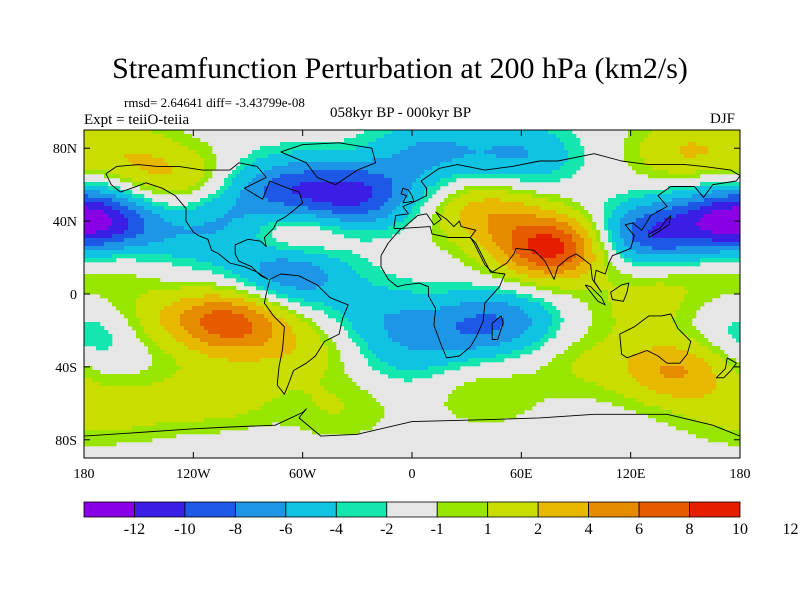 This screenshot has height=600, width=800. Describe the element at coordinates (740, 529) in the screenshot. I see `colorbar-label: 10` at that location.